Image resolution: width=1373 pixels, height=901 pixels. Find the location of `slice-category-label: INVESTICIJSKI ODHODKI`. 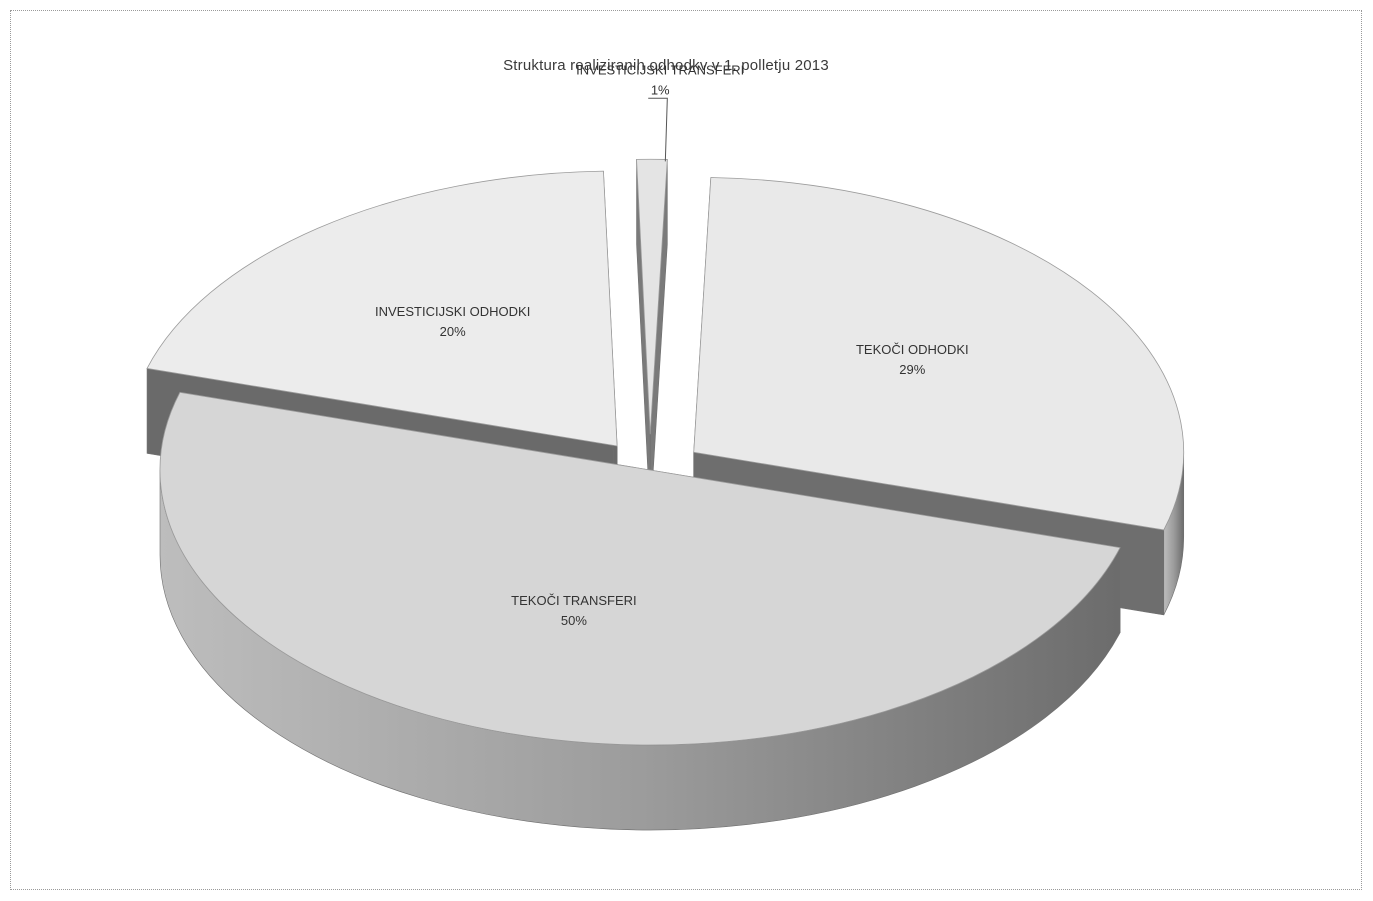

slice-category-label: INVESTICIJSKI ODHODKI is located at coordinates (452, 311).